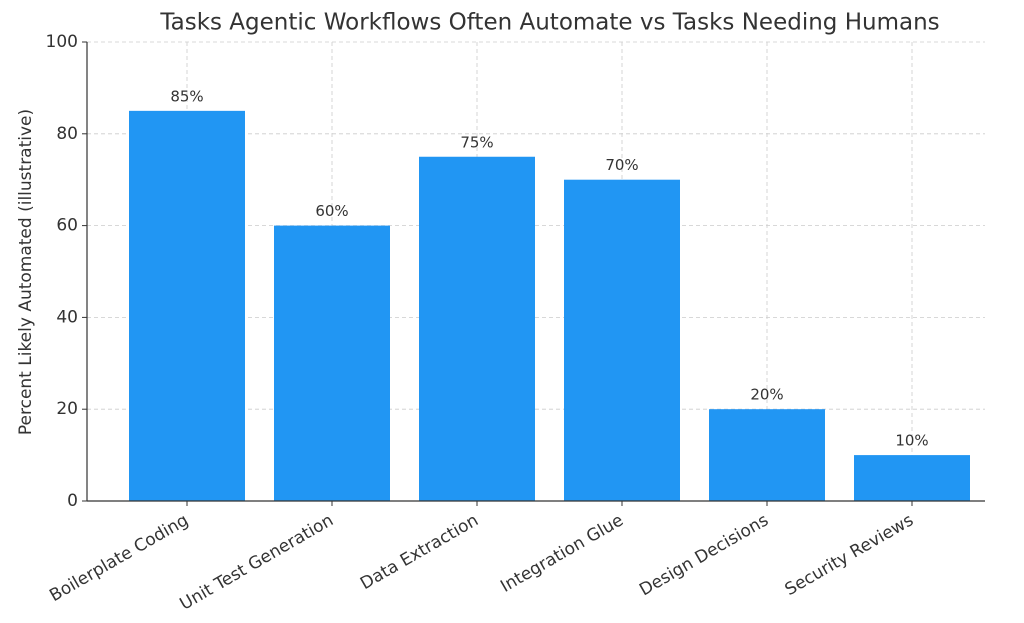 This screenshot has height=623, width=1024. I want to click on value-label: 75%, so click(476, 142).